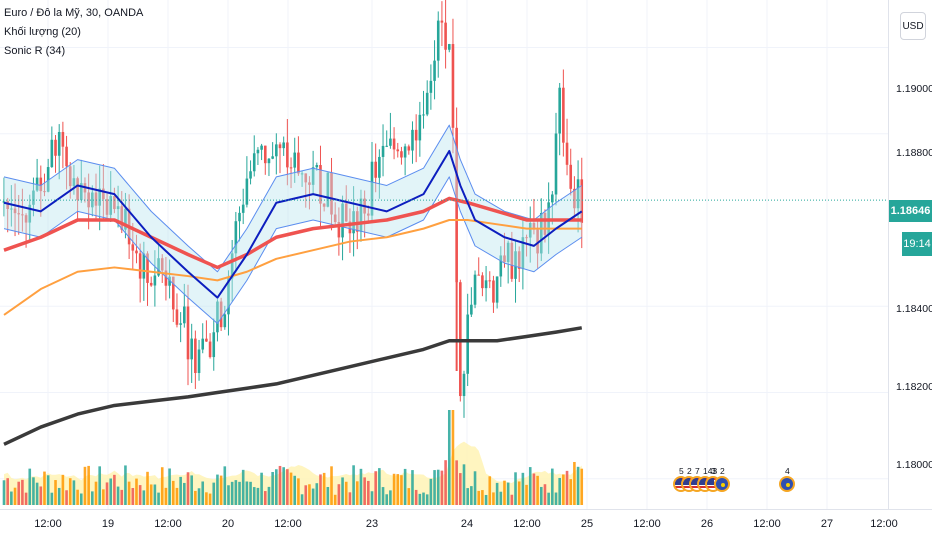  What do you see at coordinates (467, 524) in the screenshot?
I see `time-tick-label: 24` at bounding box center [467, 524].